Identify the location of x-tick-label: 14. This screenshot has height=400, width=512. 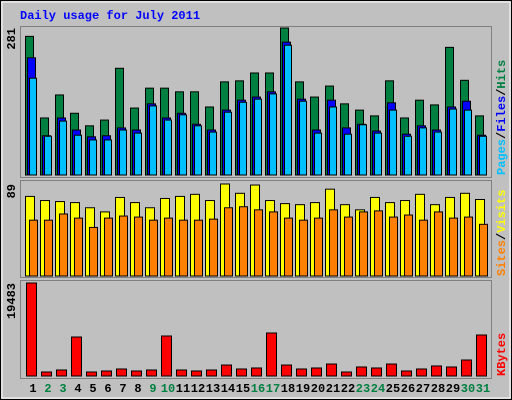
(228, 389).